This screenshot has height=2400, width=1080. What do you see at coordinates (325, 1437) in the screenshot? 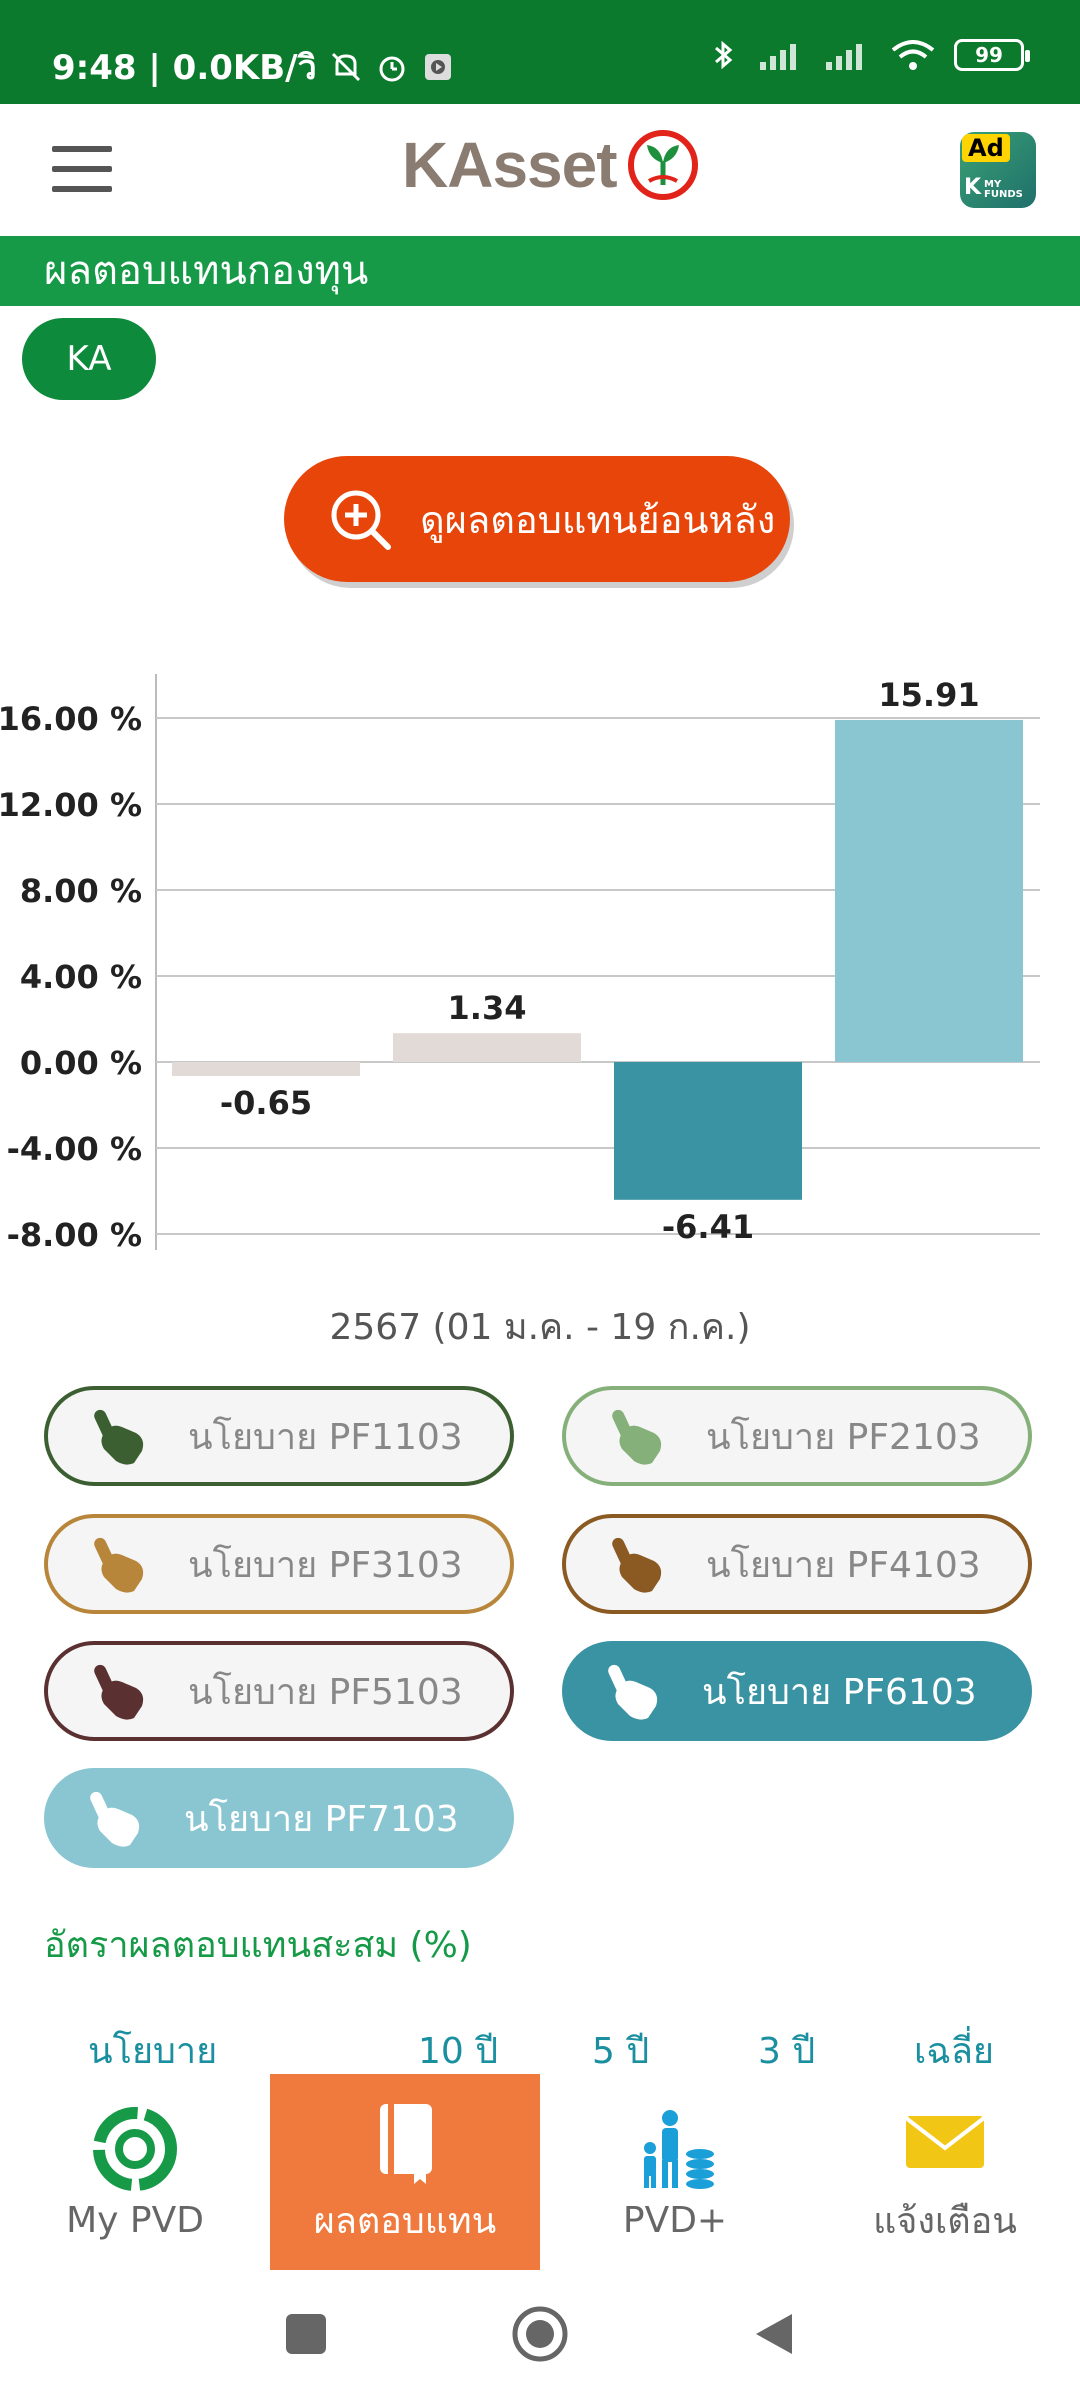
I see `policy-button-label: นโยบาย PF1103` at bounding box center [325, 1437].